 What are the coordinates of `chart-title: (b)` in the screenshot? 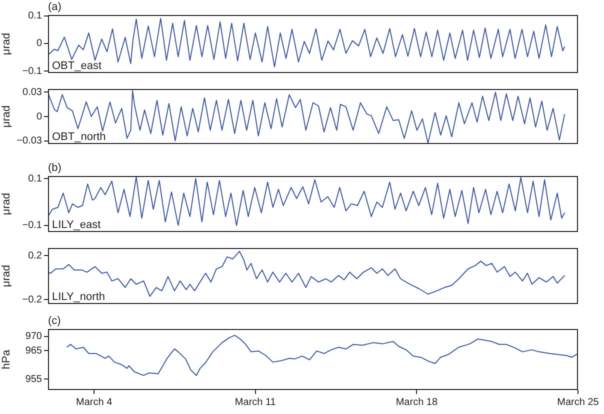 It's located at (55, 168).